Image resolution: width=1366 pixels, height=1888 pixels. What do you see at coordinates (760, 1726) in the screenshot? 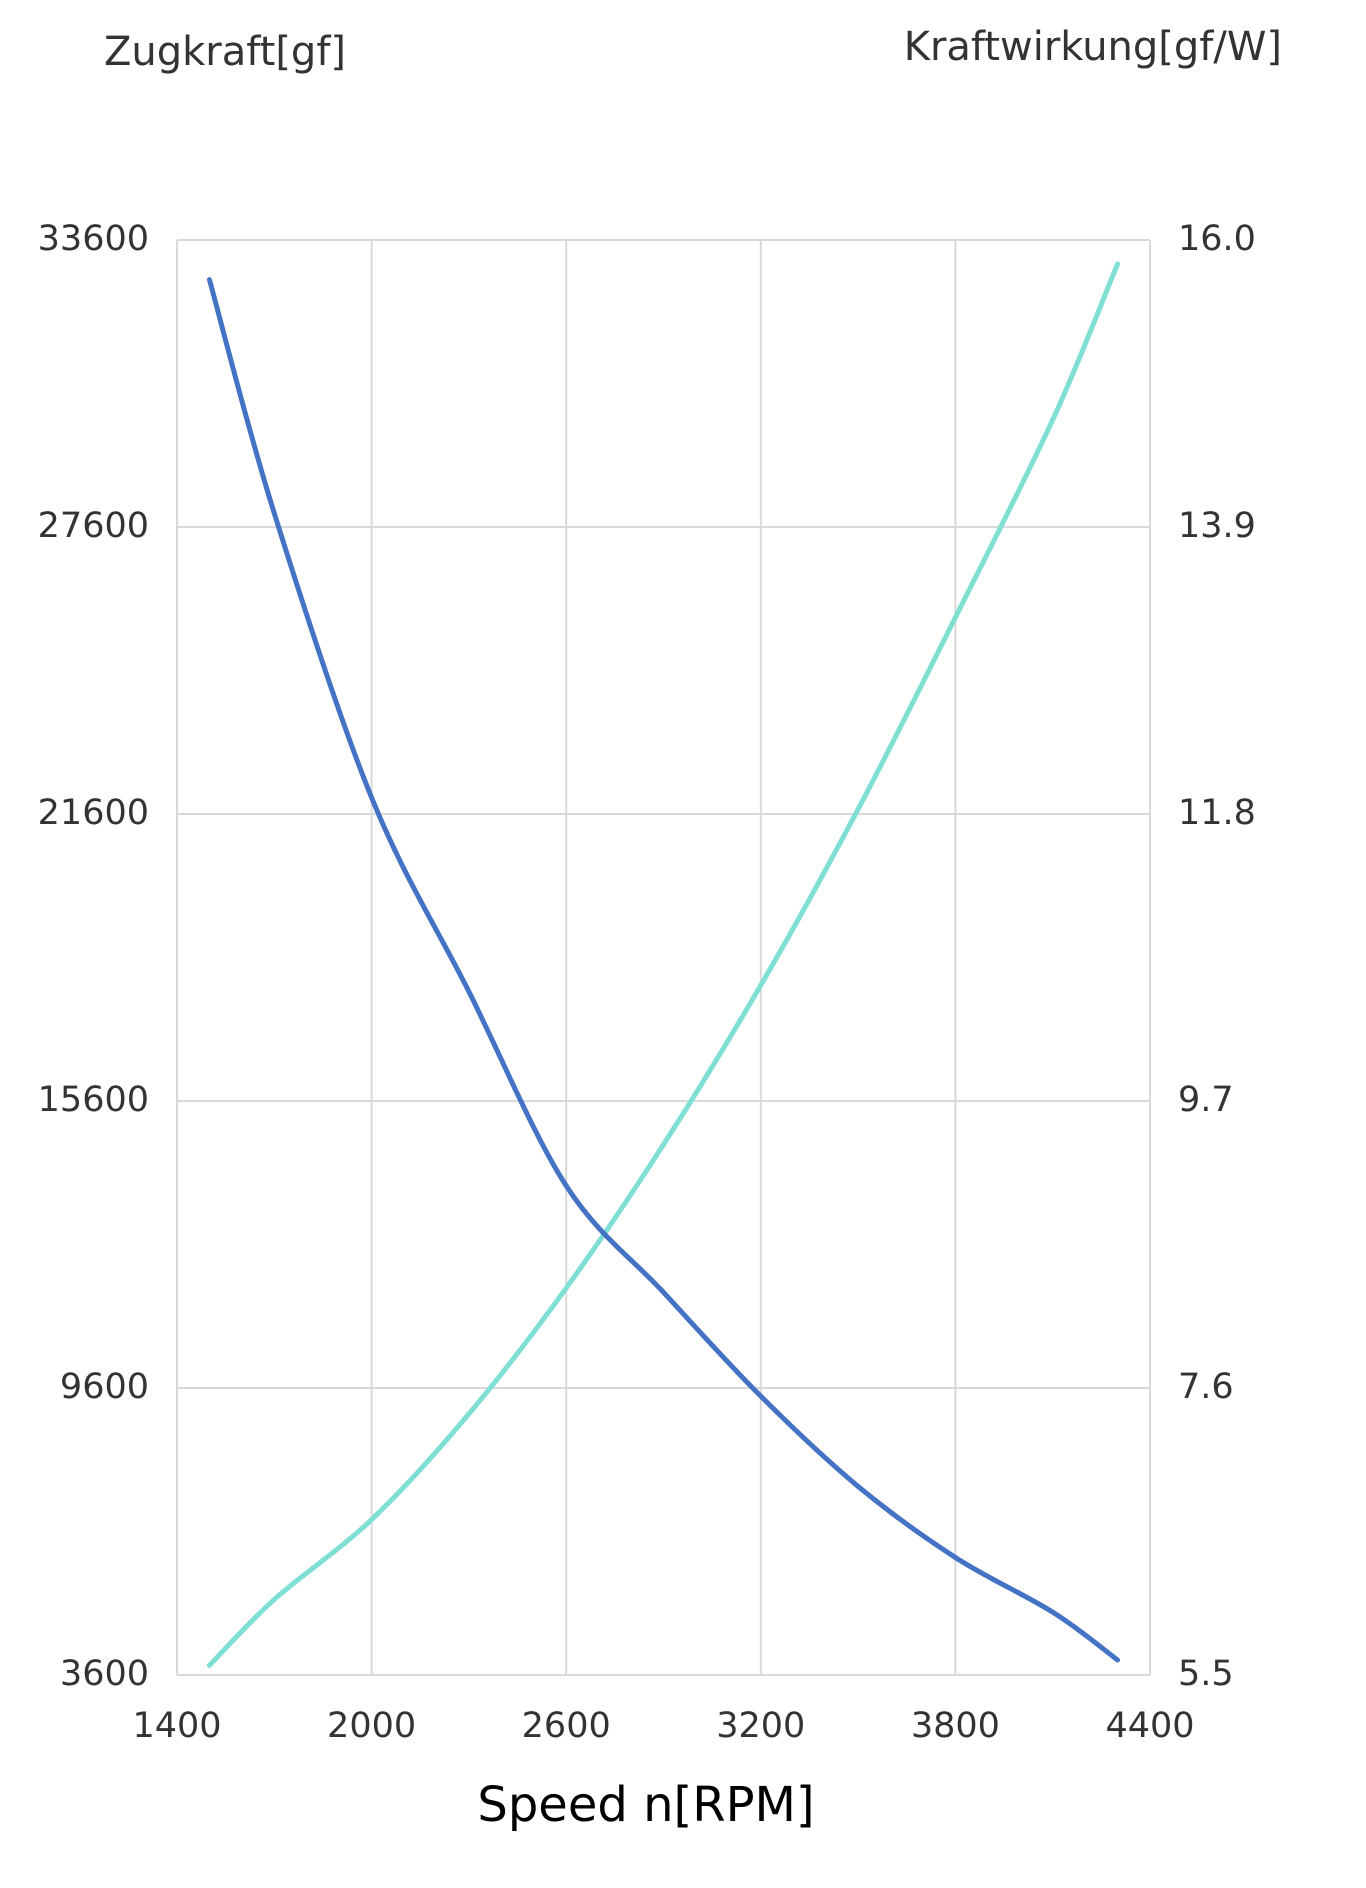
I see `x-tick-label: 3200` at bounding box center [760, 1726].